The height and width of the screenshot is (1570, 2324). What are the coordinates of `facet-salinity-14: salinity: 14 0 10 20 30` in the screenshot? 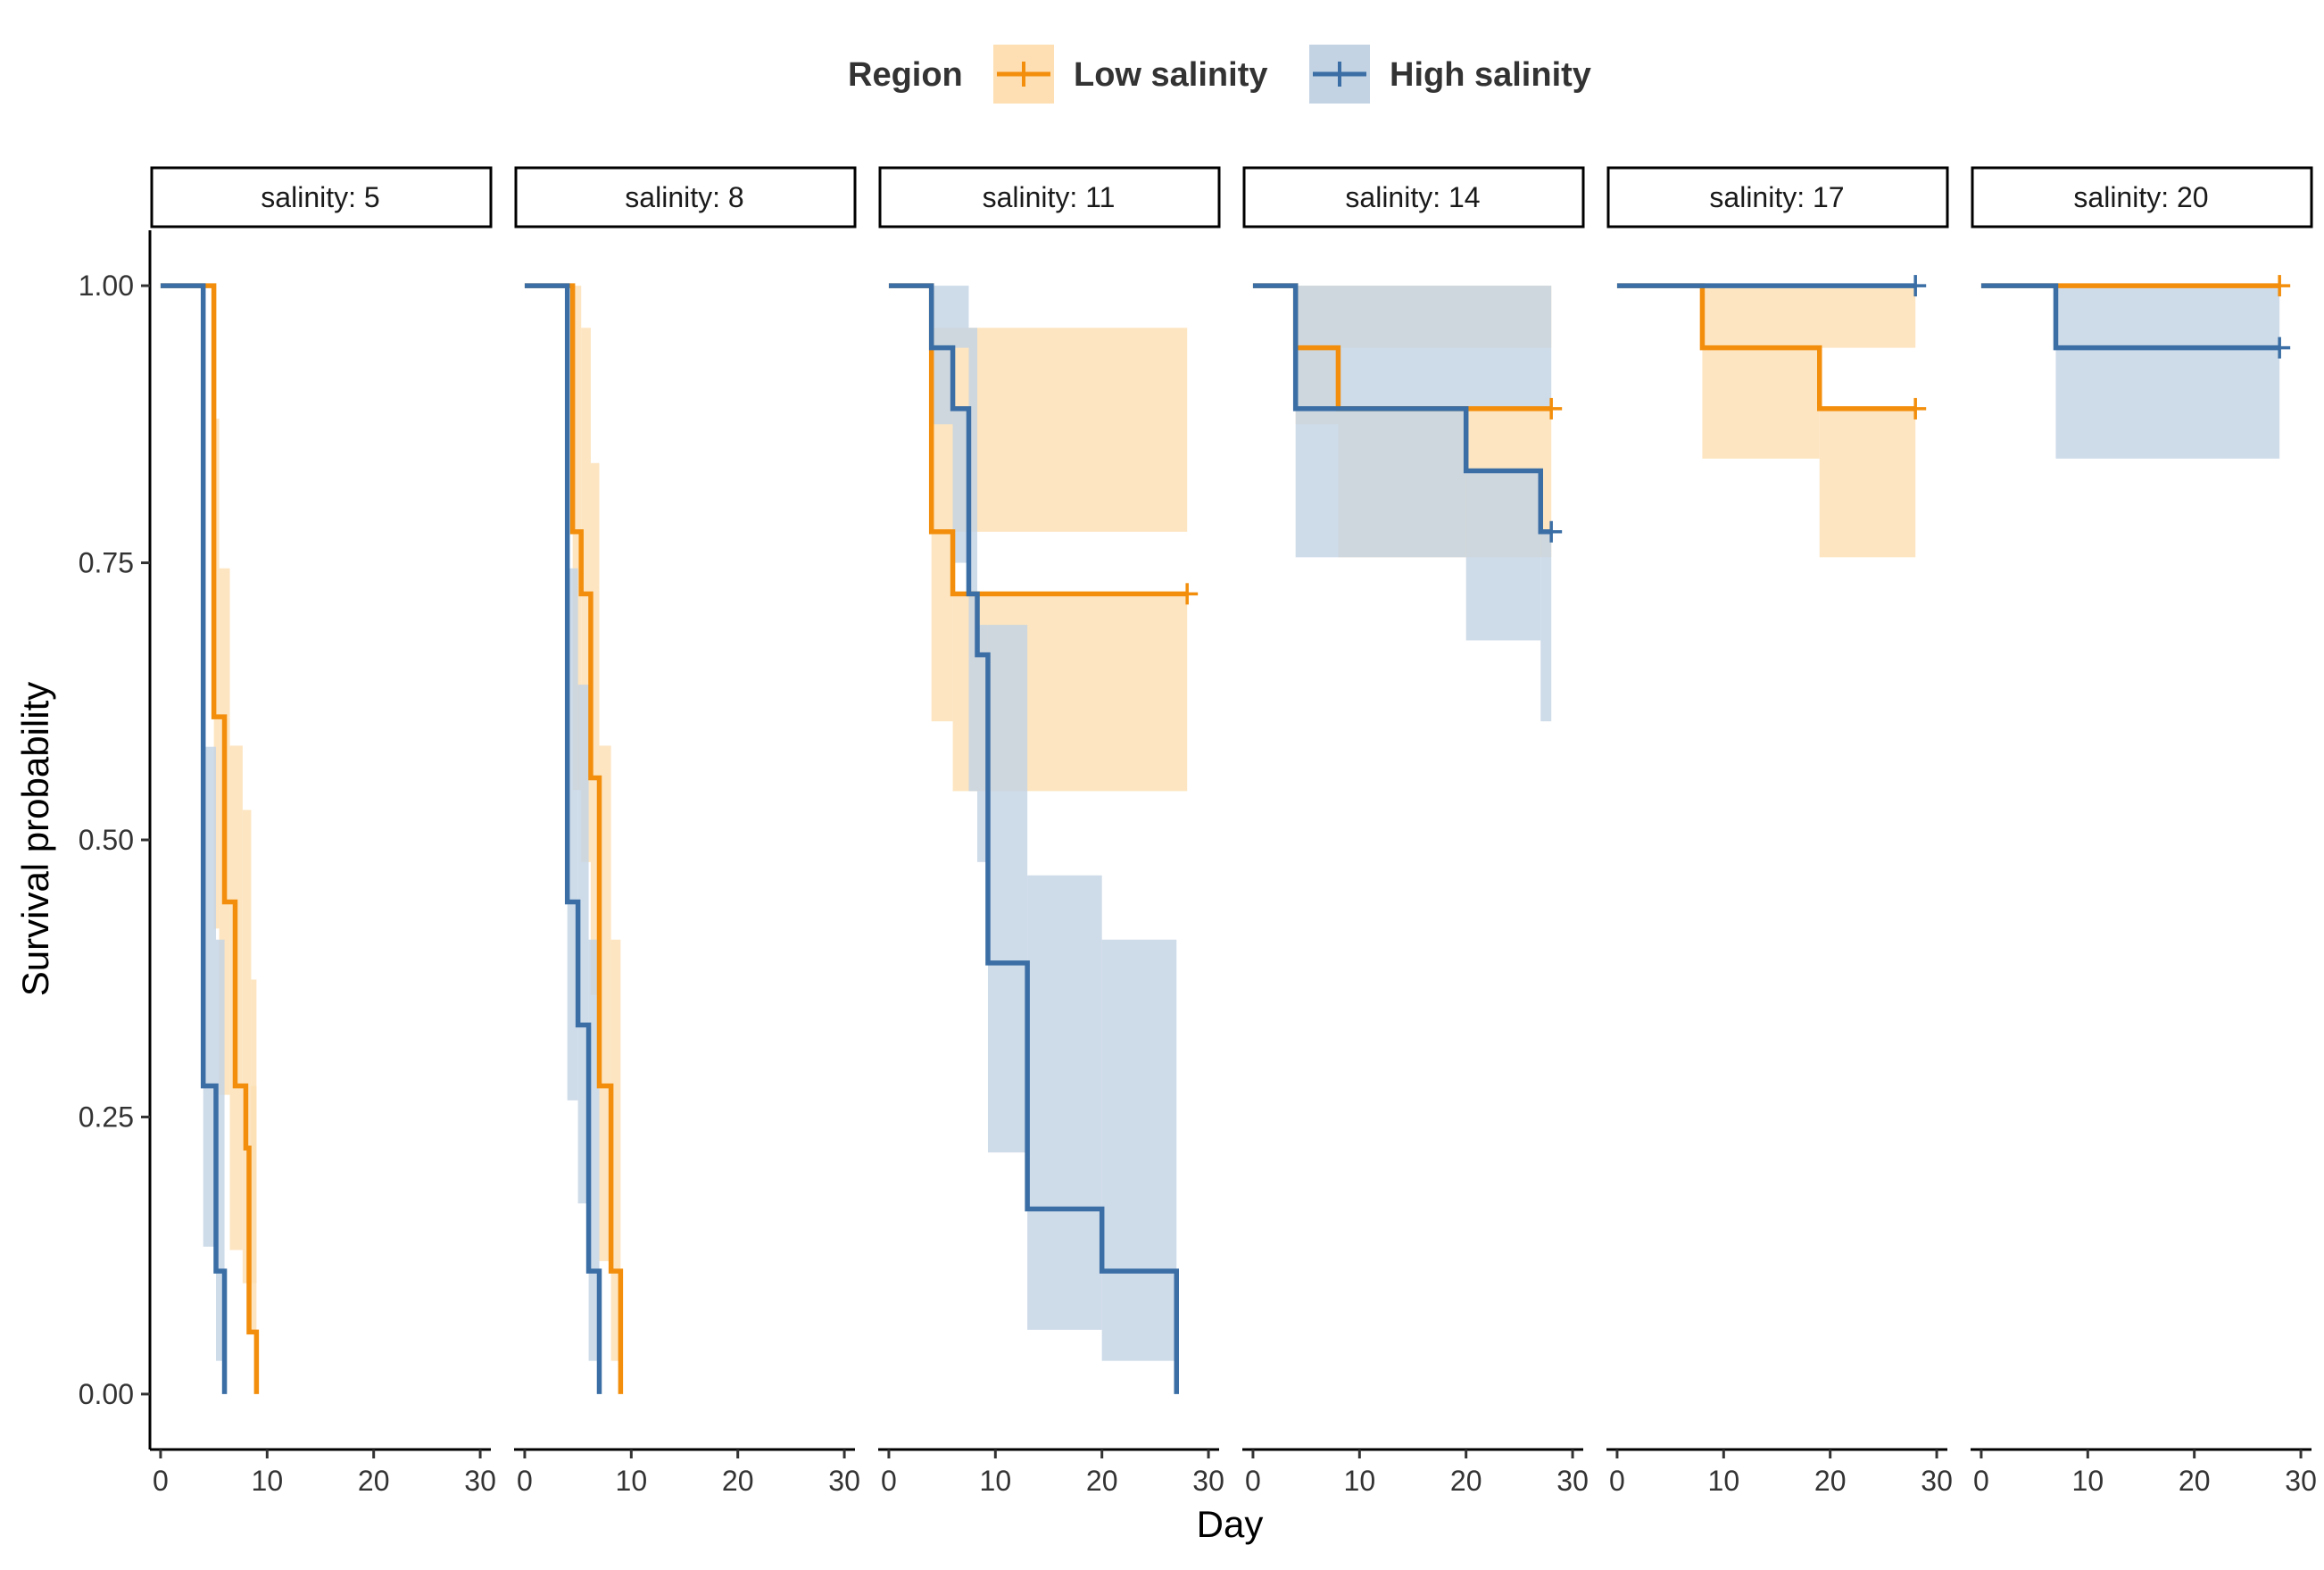 It's located at (1415, 832).